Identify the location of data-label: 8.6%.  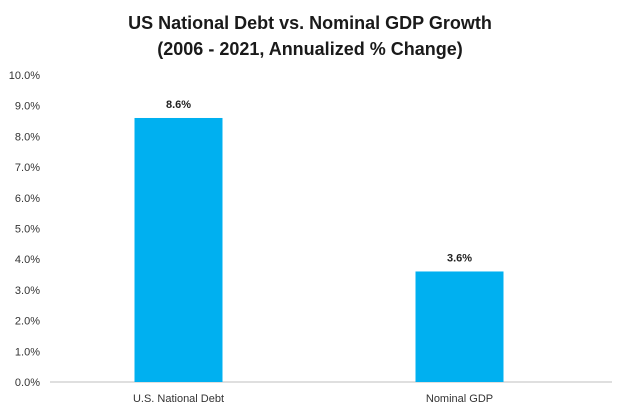
(178, 105).